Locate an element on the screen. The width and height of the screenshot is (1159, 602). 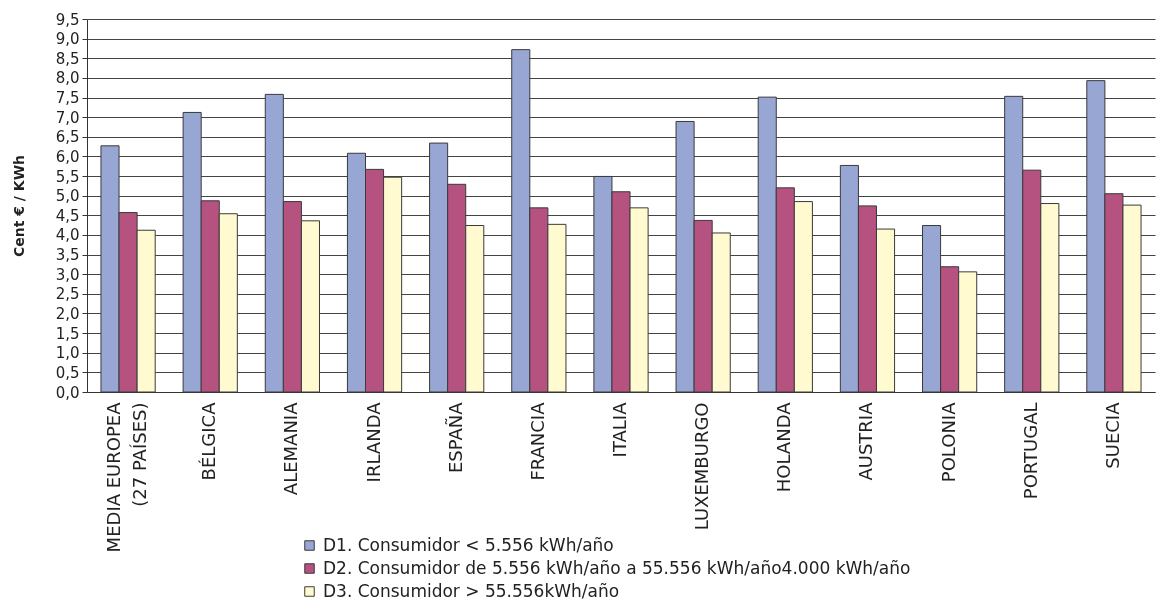
x-tick-label: PORTUGAL is located at coordinates (1030, 451).